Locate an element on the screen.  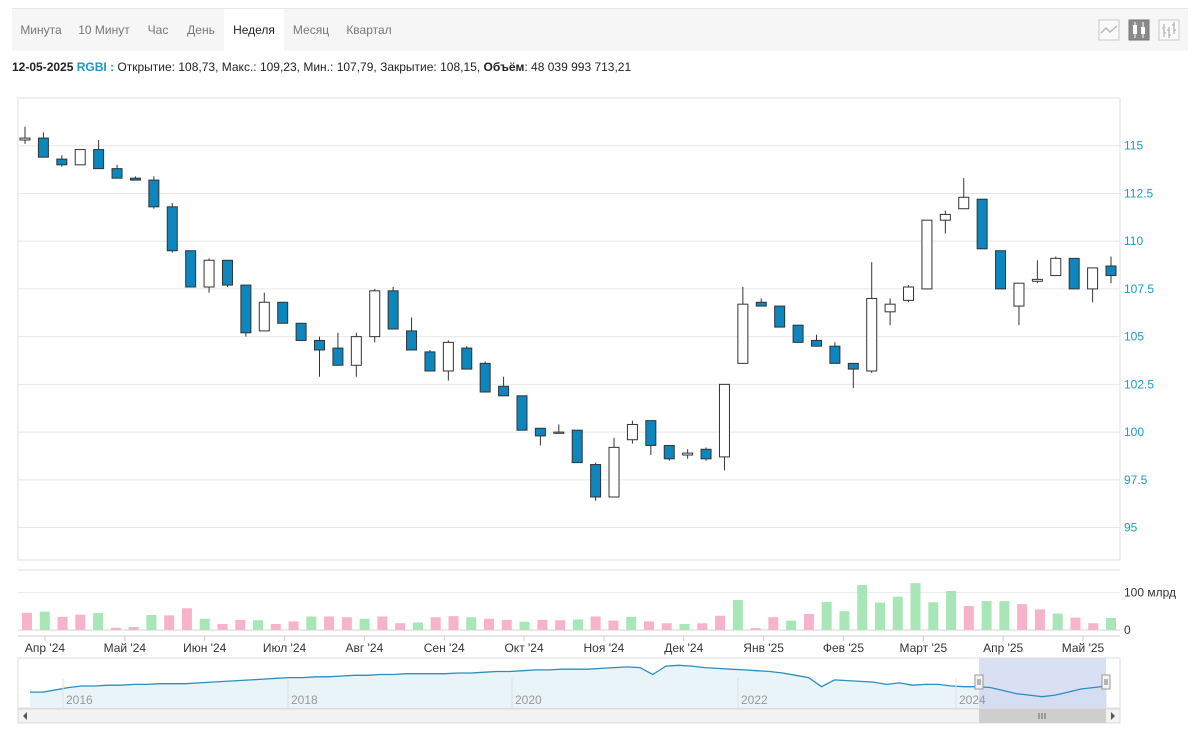
x-tick-label: Июн '24 is located at coordinates (205, 648).